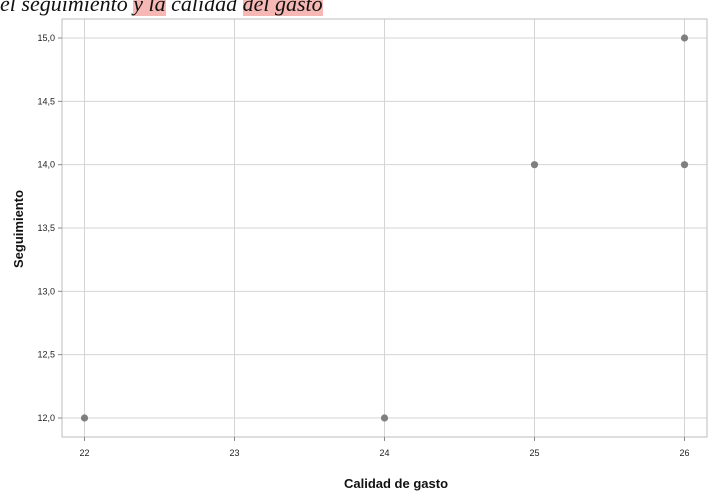 This screenshot has width=719, height=493. I want to click on y-tick-label: 14,0, so click(46, 165).